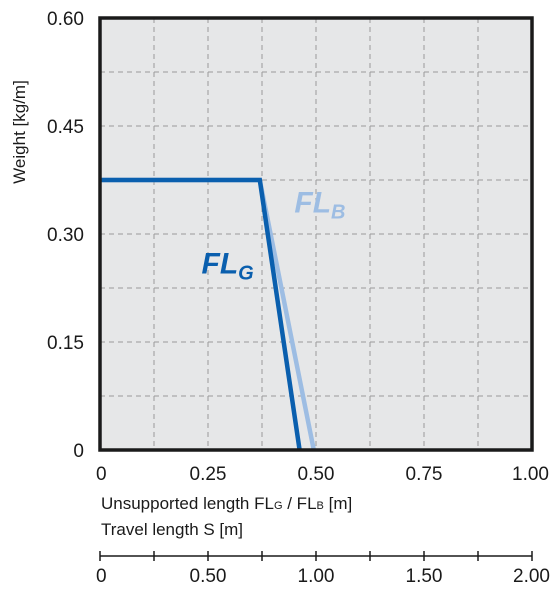 Image resolution: width=553 pixels, height=590 pixels. Describe the element at coordinates (101, 576) in the screenshot. I see `travel-tick-label: 0` at that location.